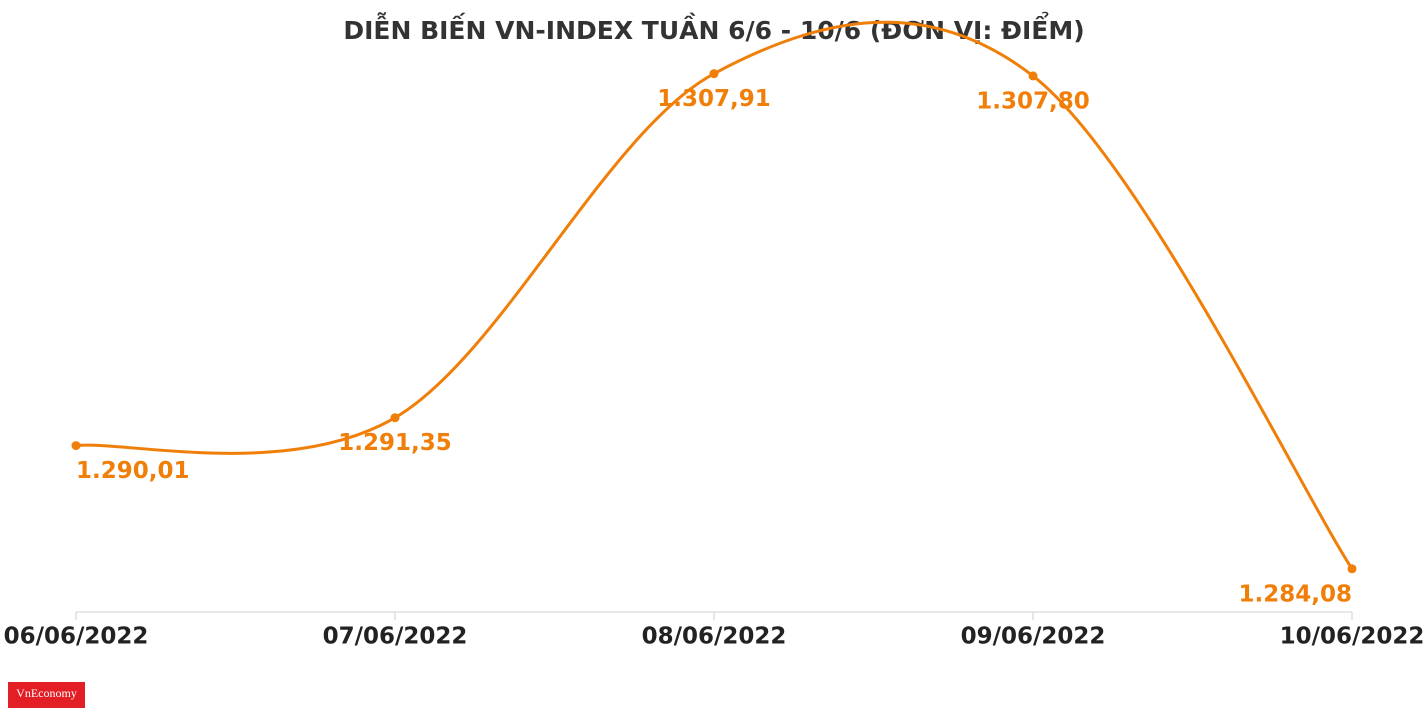  I want to click on value-label: 1.307,91, so click(714, 99).